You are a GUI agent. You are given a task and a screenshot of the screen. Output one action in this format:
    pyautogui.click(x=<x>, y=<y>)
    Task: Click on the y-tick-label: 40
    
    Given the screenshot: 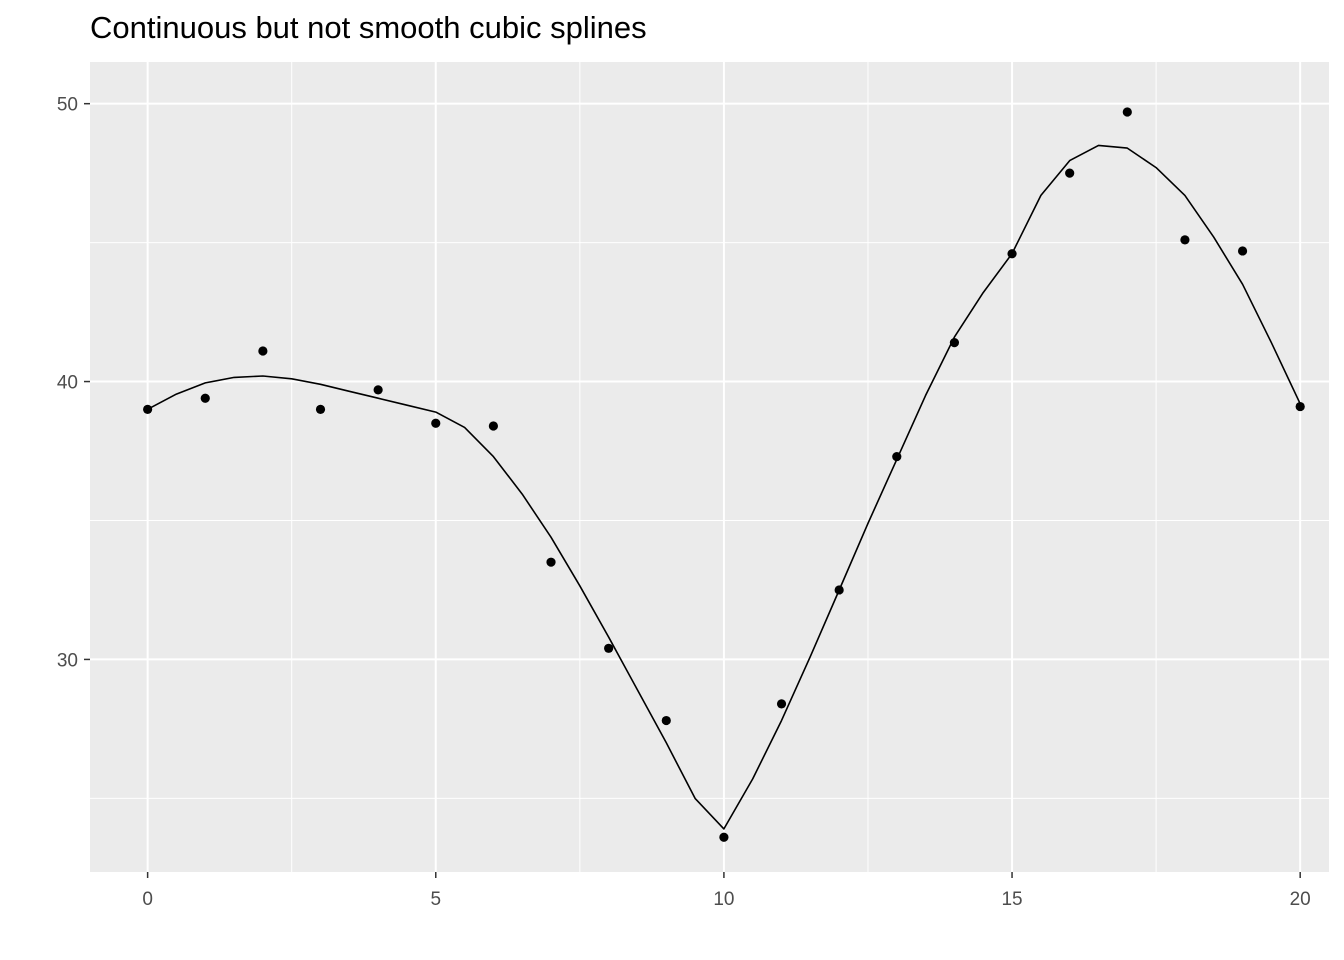 What is the action you would take?
    pyautogui.click(x=67, y=383)
    